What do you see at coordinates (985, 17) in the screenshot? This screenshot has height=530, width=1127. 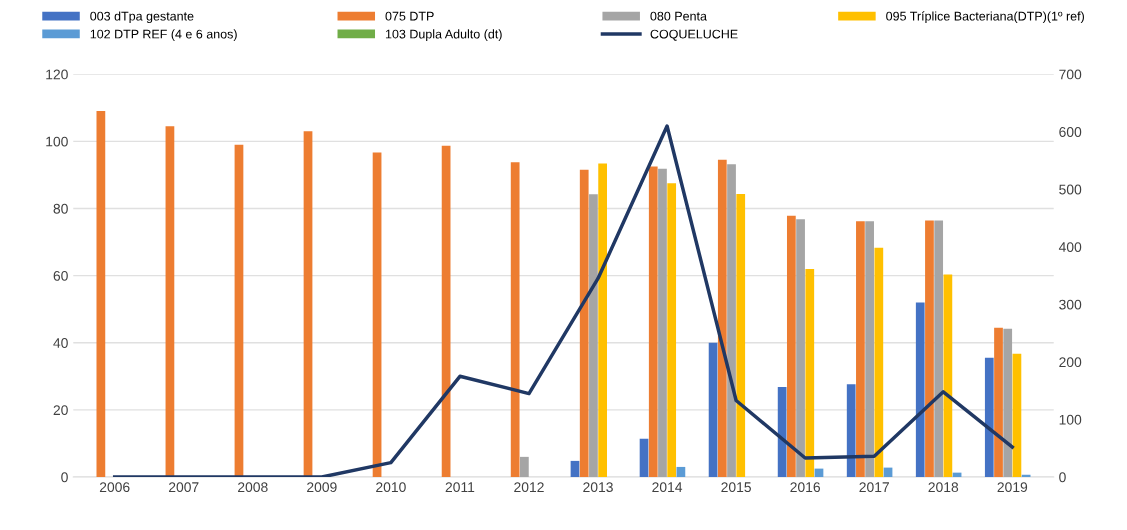 I see `legend-label: 095 Tríplice Bacteriana(DTP)(1º ref)` at bounding box center [985, 17].